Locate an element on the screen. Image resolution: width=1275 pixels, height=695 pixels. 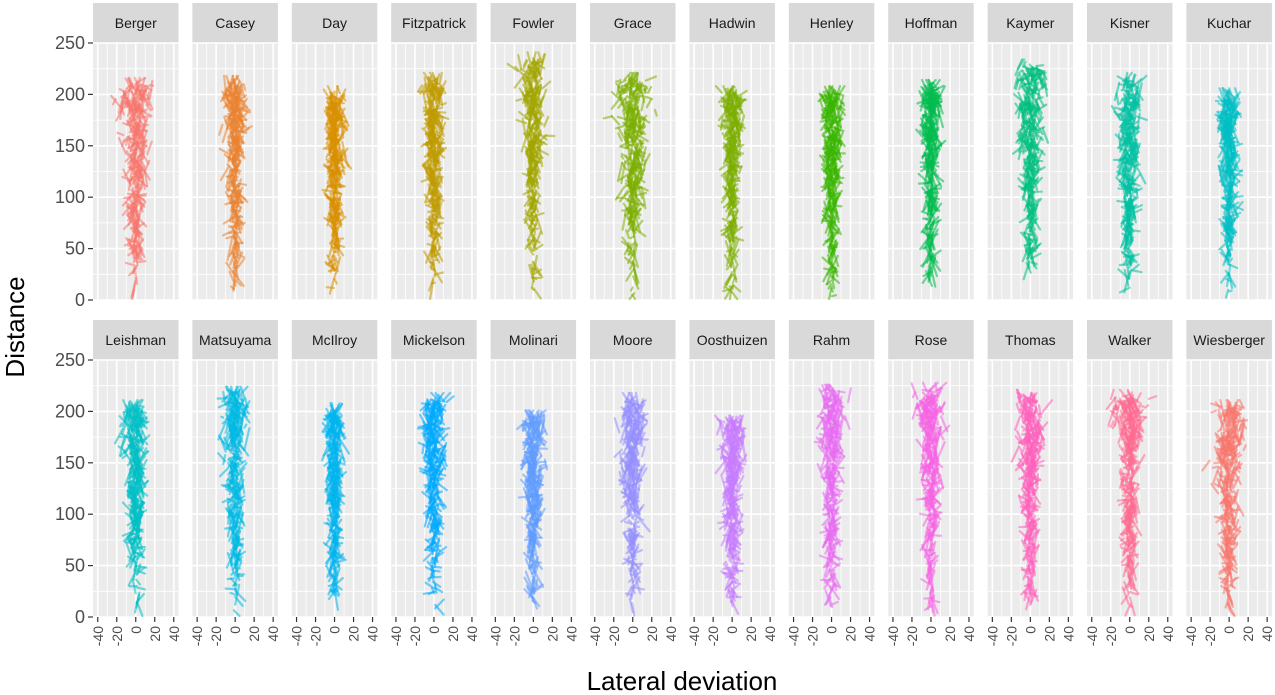
strip-label: Hoffman is located at coordinates (931, 23).